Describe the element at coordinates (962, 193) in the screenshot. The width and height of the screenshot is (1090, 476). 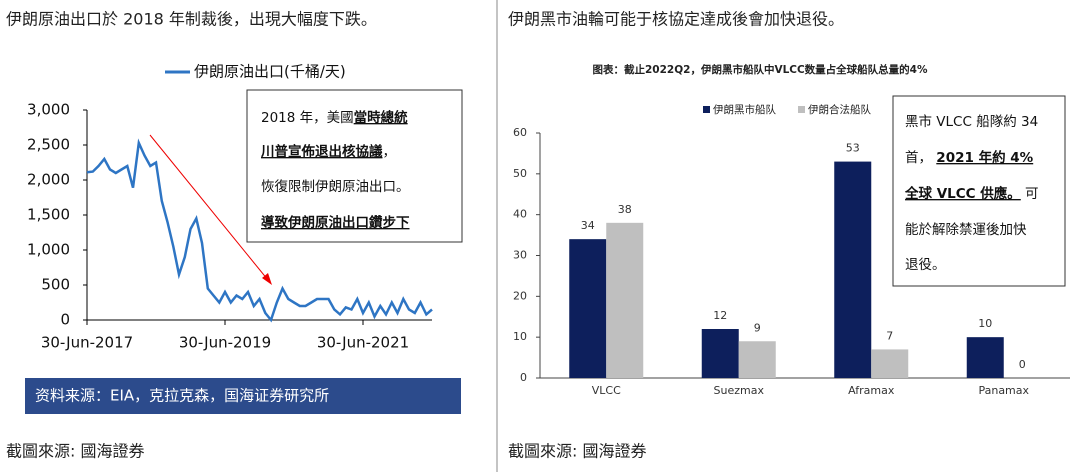
I see `annotation-text: 全球 VLCC 供應。` at that location.